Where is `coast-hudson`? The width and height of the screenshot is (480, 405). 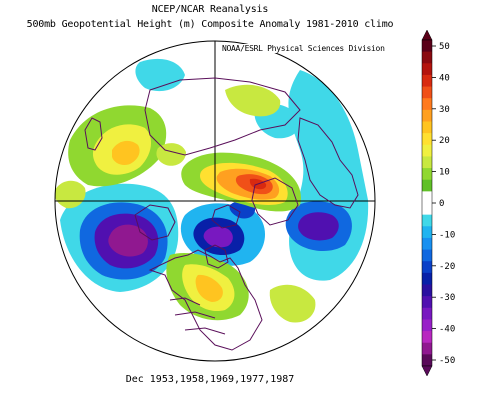
coast-hudson is located at coordinates (216, 256).